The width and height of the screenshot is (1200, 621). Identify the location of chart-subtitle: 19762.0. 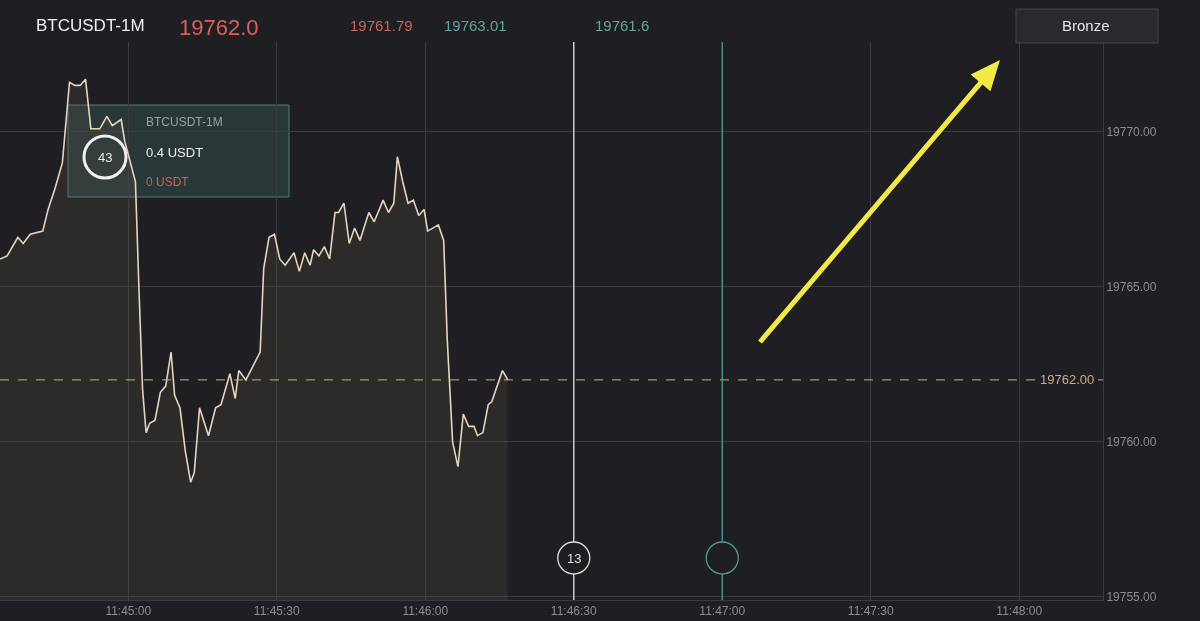
(219, 27).